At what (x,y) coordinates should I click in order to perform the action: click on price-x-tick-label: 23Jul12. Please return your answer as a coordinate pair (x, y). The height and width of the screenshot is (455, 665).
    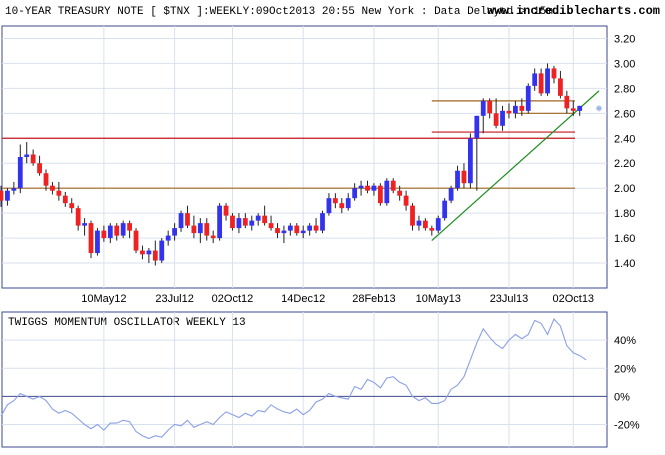
    Looking at the image, I should click on (174, 299).